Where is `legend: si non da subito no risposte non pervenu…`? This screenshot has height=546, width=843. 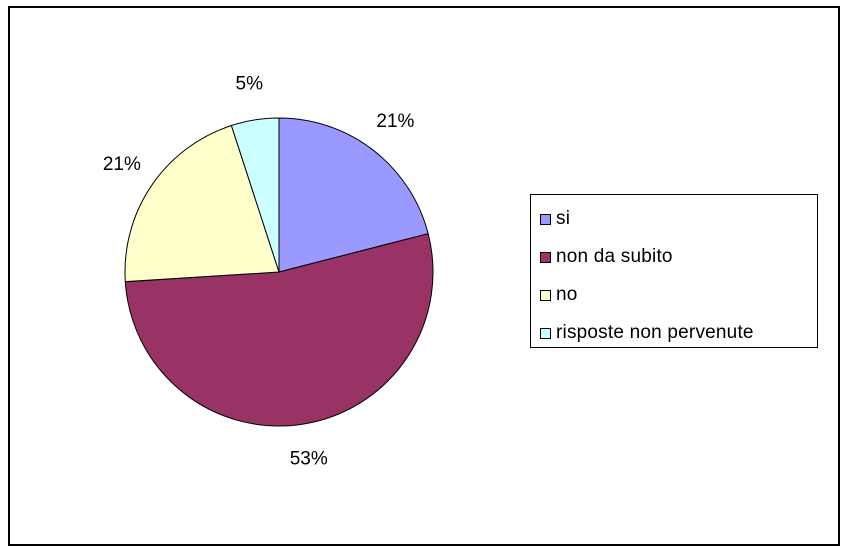 legend: si non da subito no risposte non pervenu… is located at coordinates (674, 271).